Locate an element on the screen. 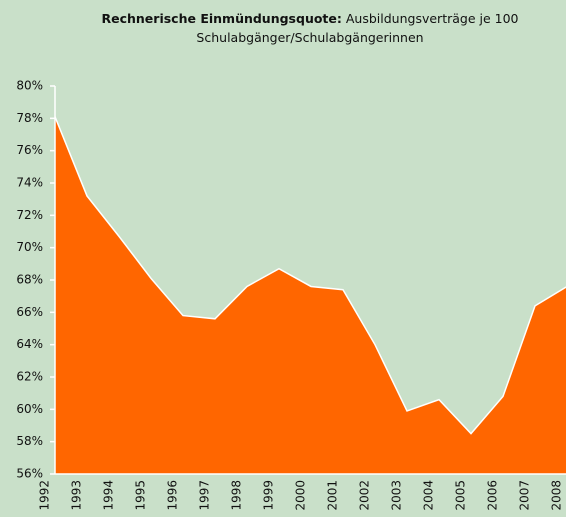 Image resolution: width=566 pixels, height=517 pixels. x-tick-label: 1992 is located at coordinates (45, 495).